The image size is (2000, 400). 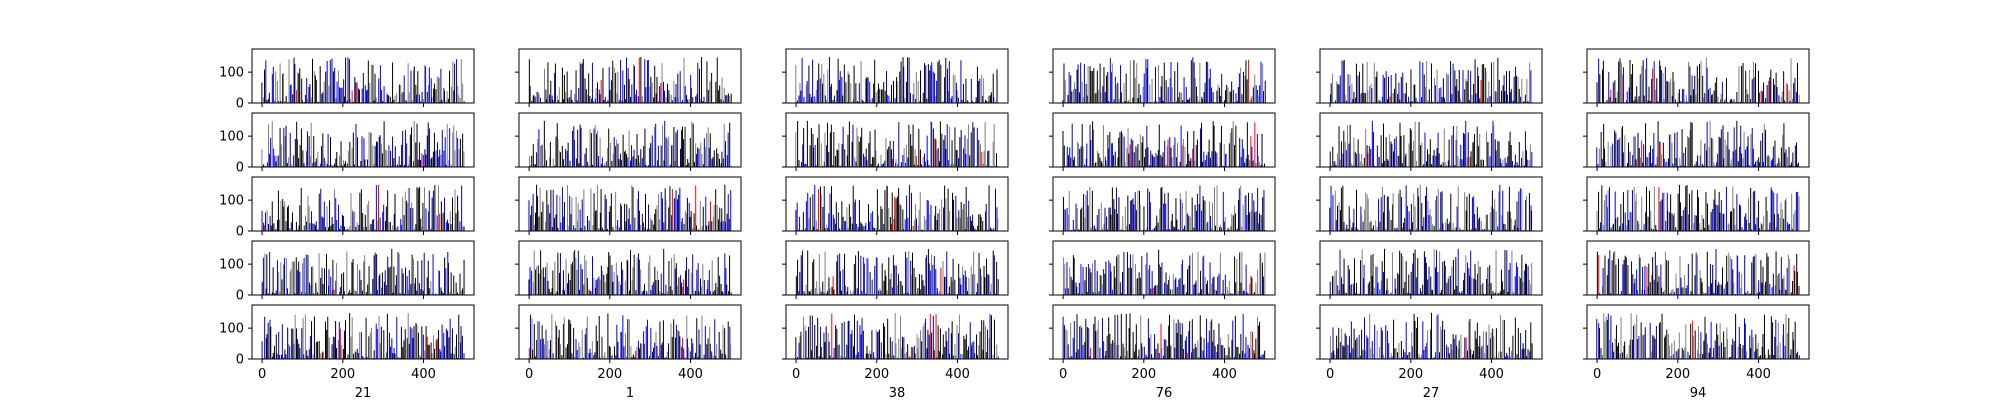 I want to click on panel-r1-c1: 0 100, so click(x=347, y=80).